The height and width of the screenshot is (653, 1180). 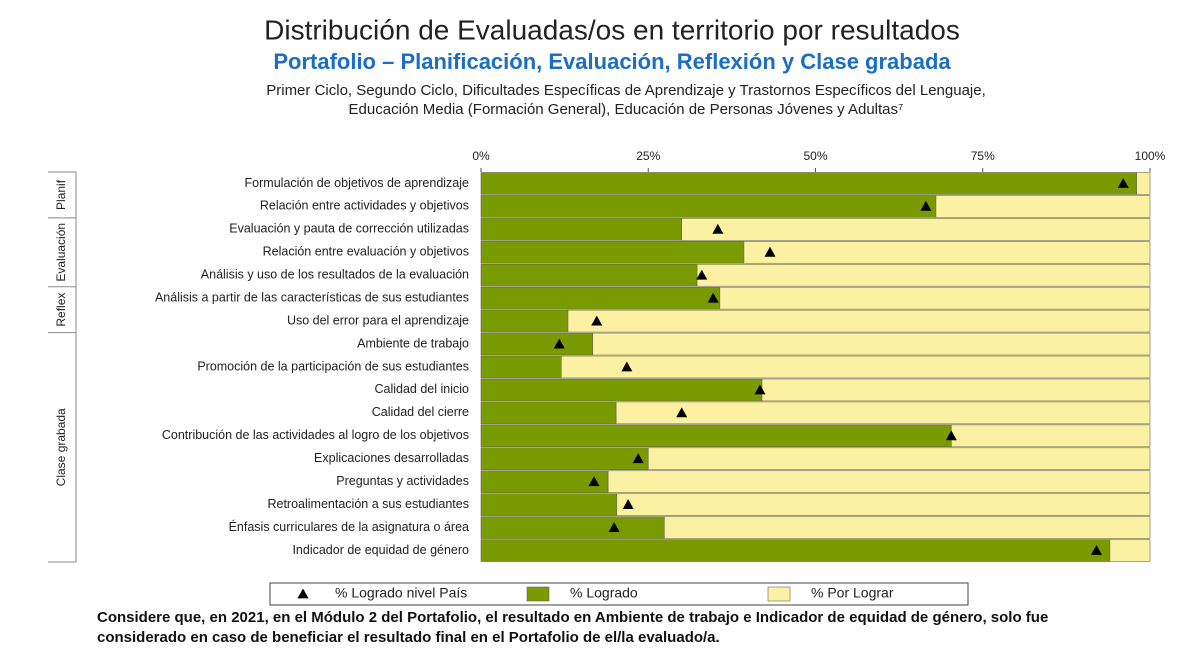 What do you see at coordinates (421, 389) in the screenshot?
I see `y-tick-label: Calidad del inicio` at bounding box center [421, 389].